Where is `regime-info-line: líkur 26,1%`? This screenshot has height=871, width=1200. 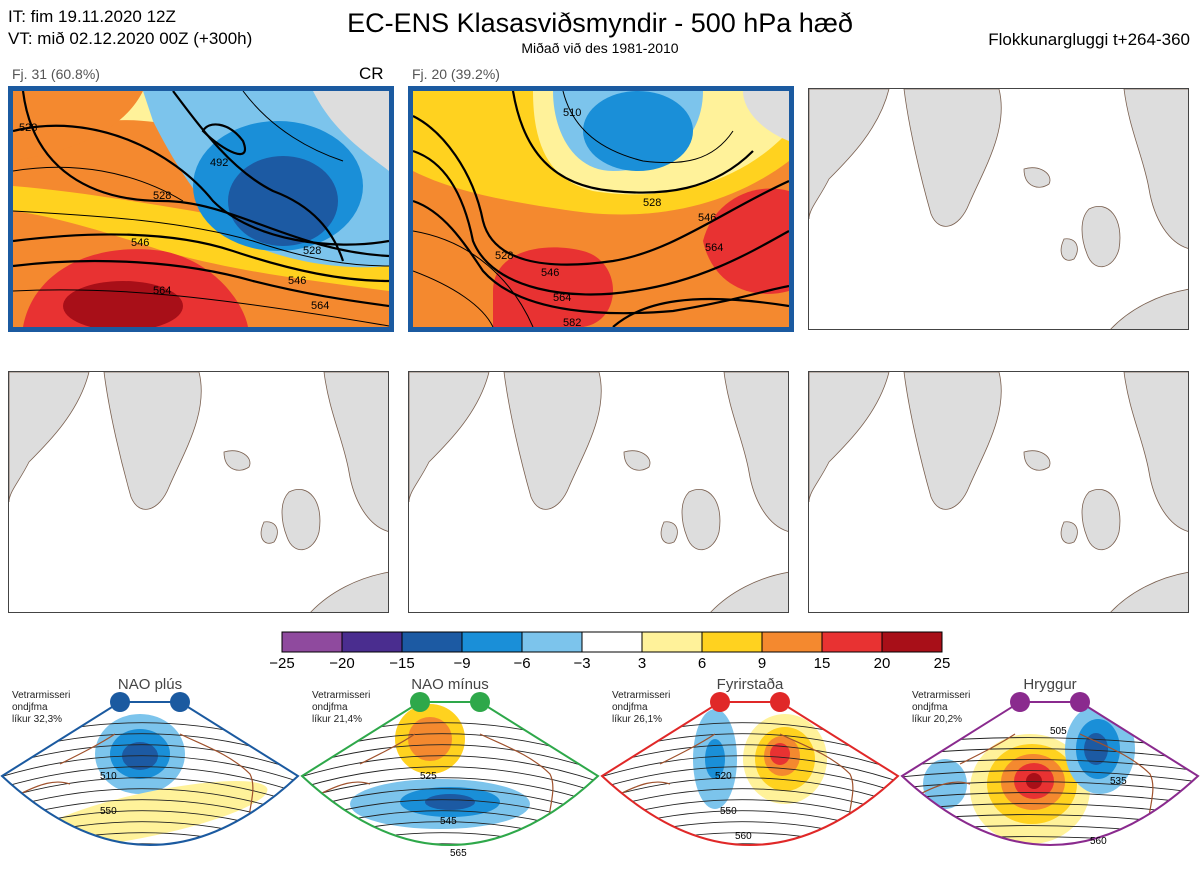 regime-info-line: líkur 26,1% is located at coordinates (637, 719).